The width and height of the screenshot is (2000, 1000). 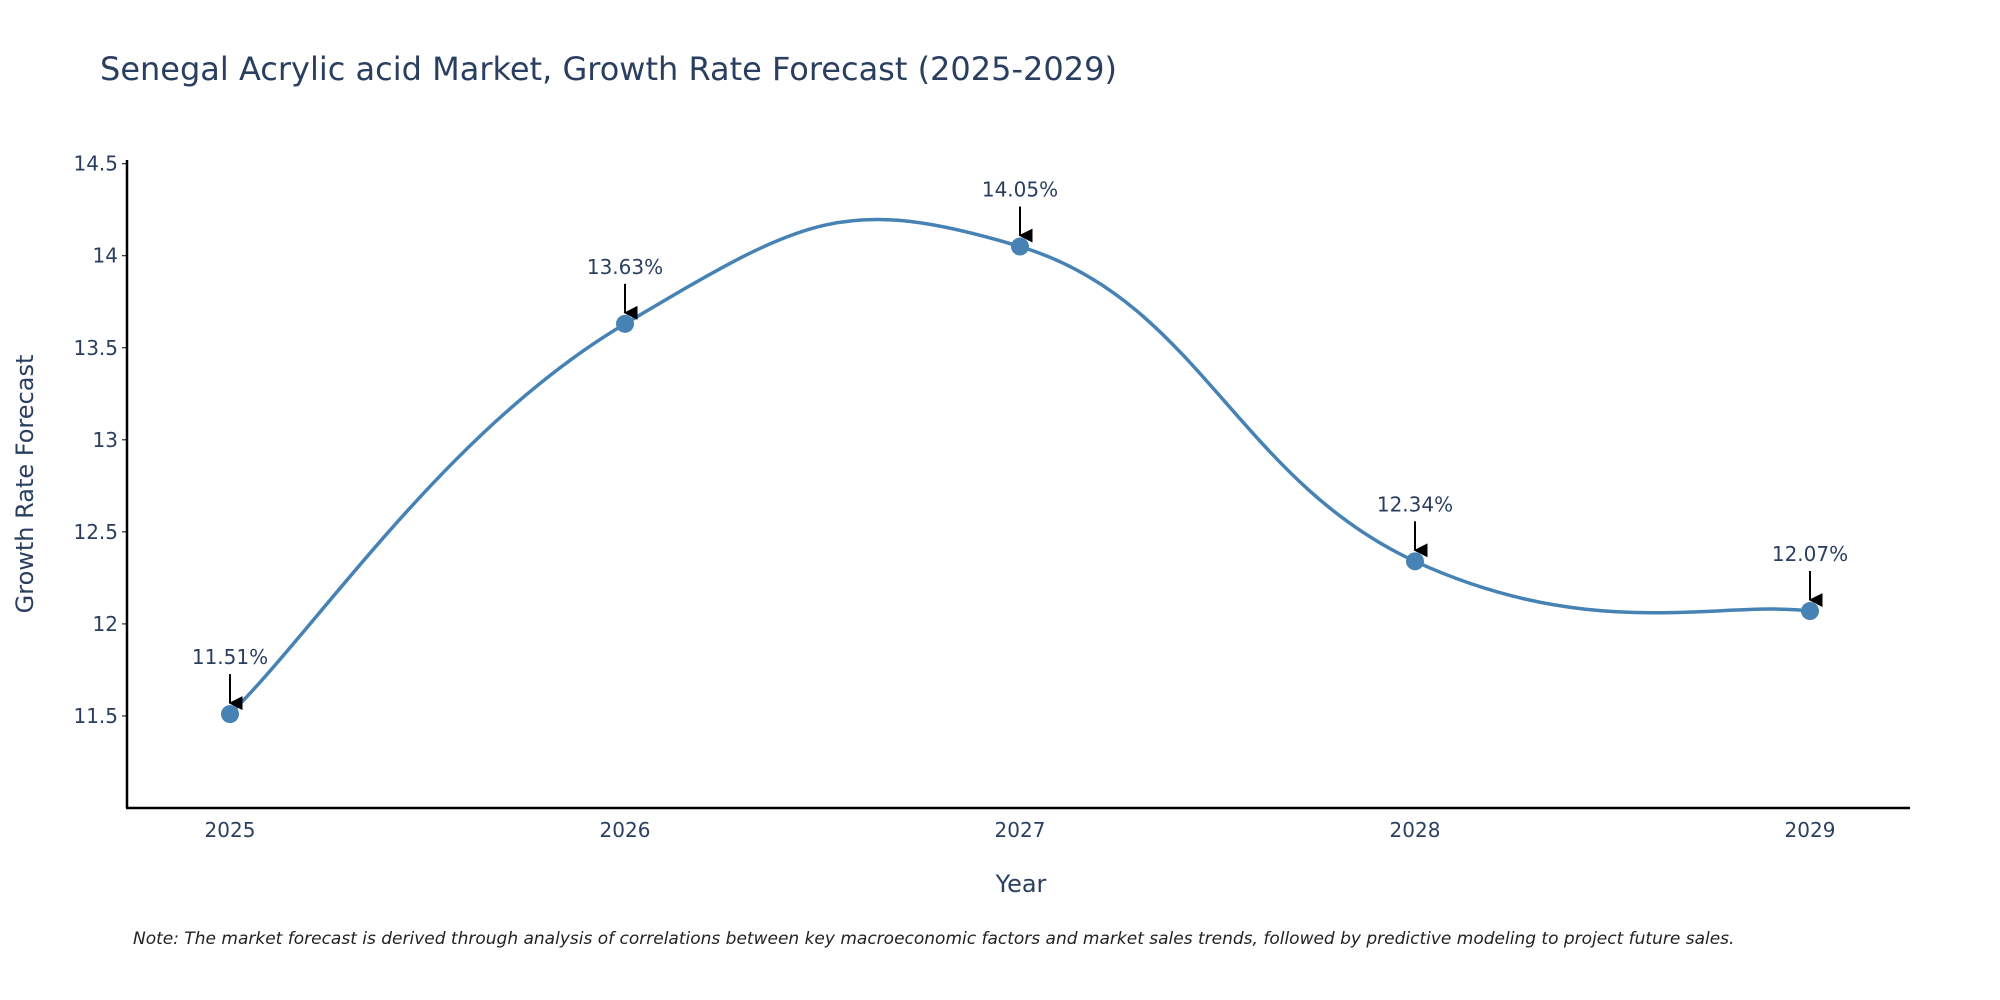 What do you see at coordinates (1415, 830) in the screenshot?
I see `x-tick-label: 2028` at bounding box center [1415, 830].